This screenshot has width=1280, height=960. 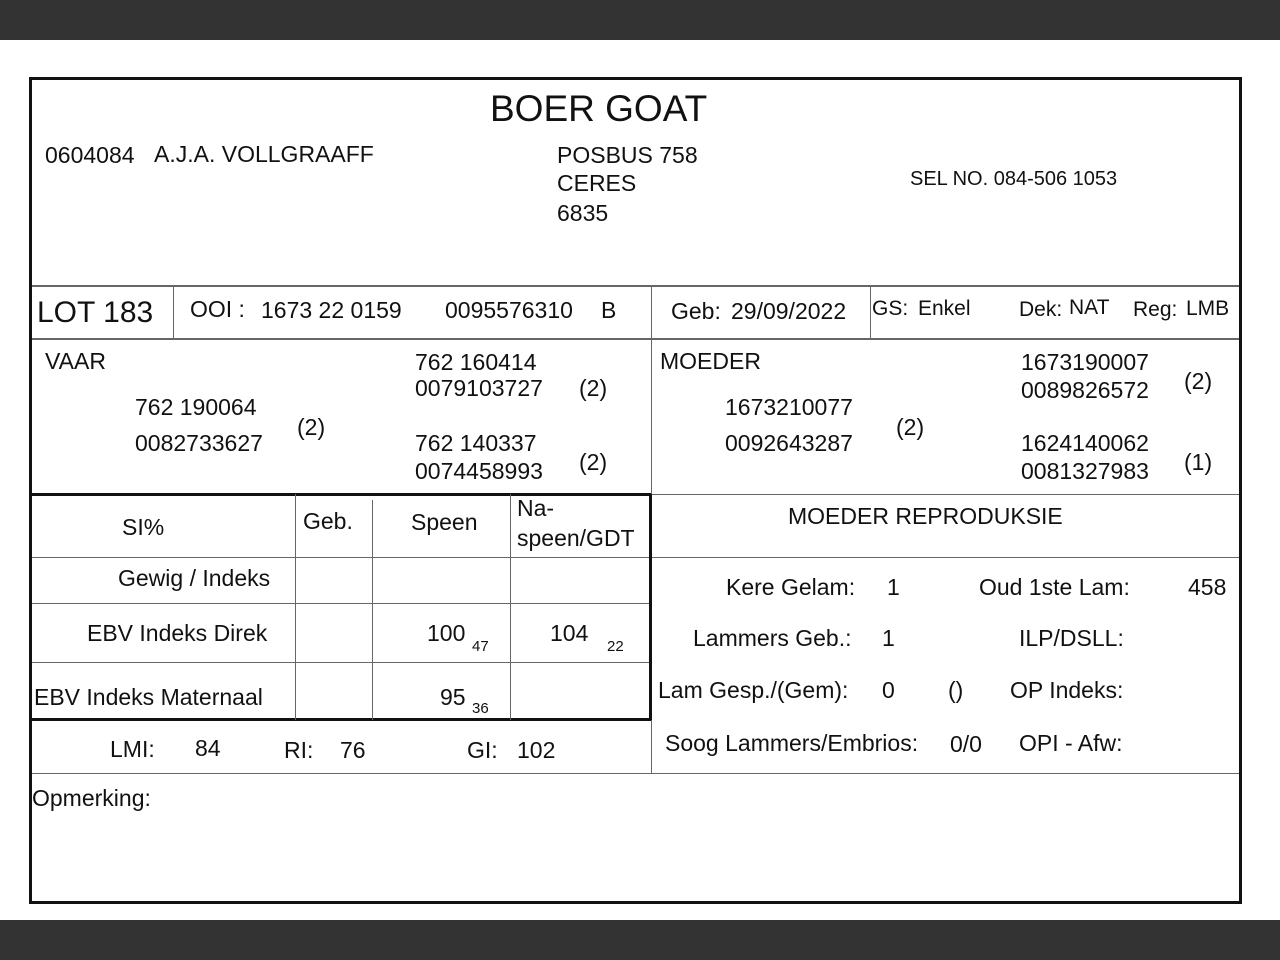 I want to click on address-line: POSBUS 758, so click(x=627, y=155).